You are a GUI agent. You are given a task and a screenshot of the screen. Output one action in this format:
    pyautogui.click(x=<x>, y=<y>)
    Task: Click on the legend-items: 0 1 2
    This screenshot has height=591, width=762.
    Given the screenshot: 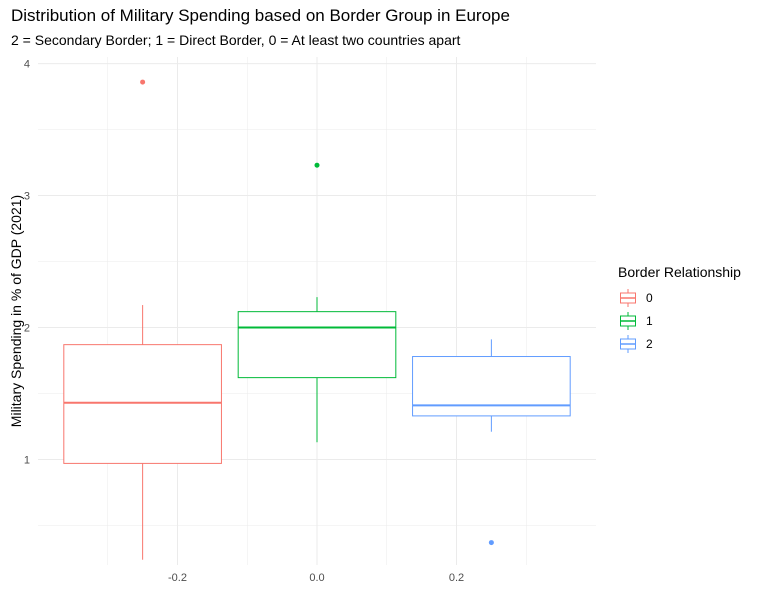 What is the action you would take?
    pyautogui.click(x=679, y=320)
    